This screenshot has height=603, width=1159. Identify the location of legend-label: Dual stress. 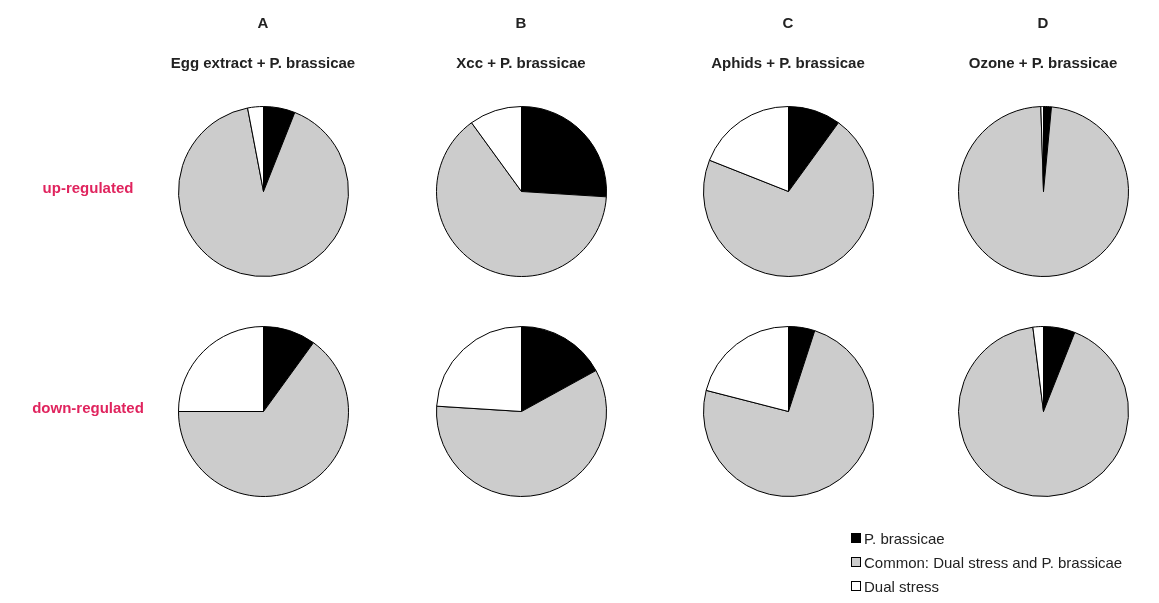
(902, 586).